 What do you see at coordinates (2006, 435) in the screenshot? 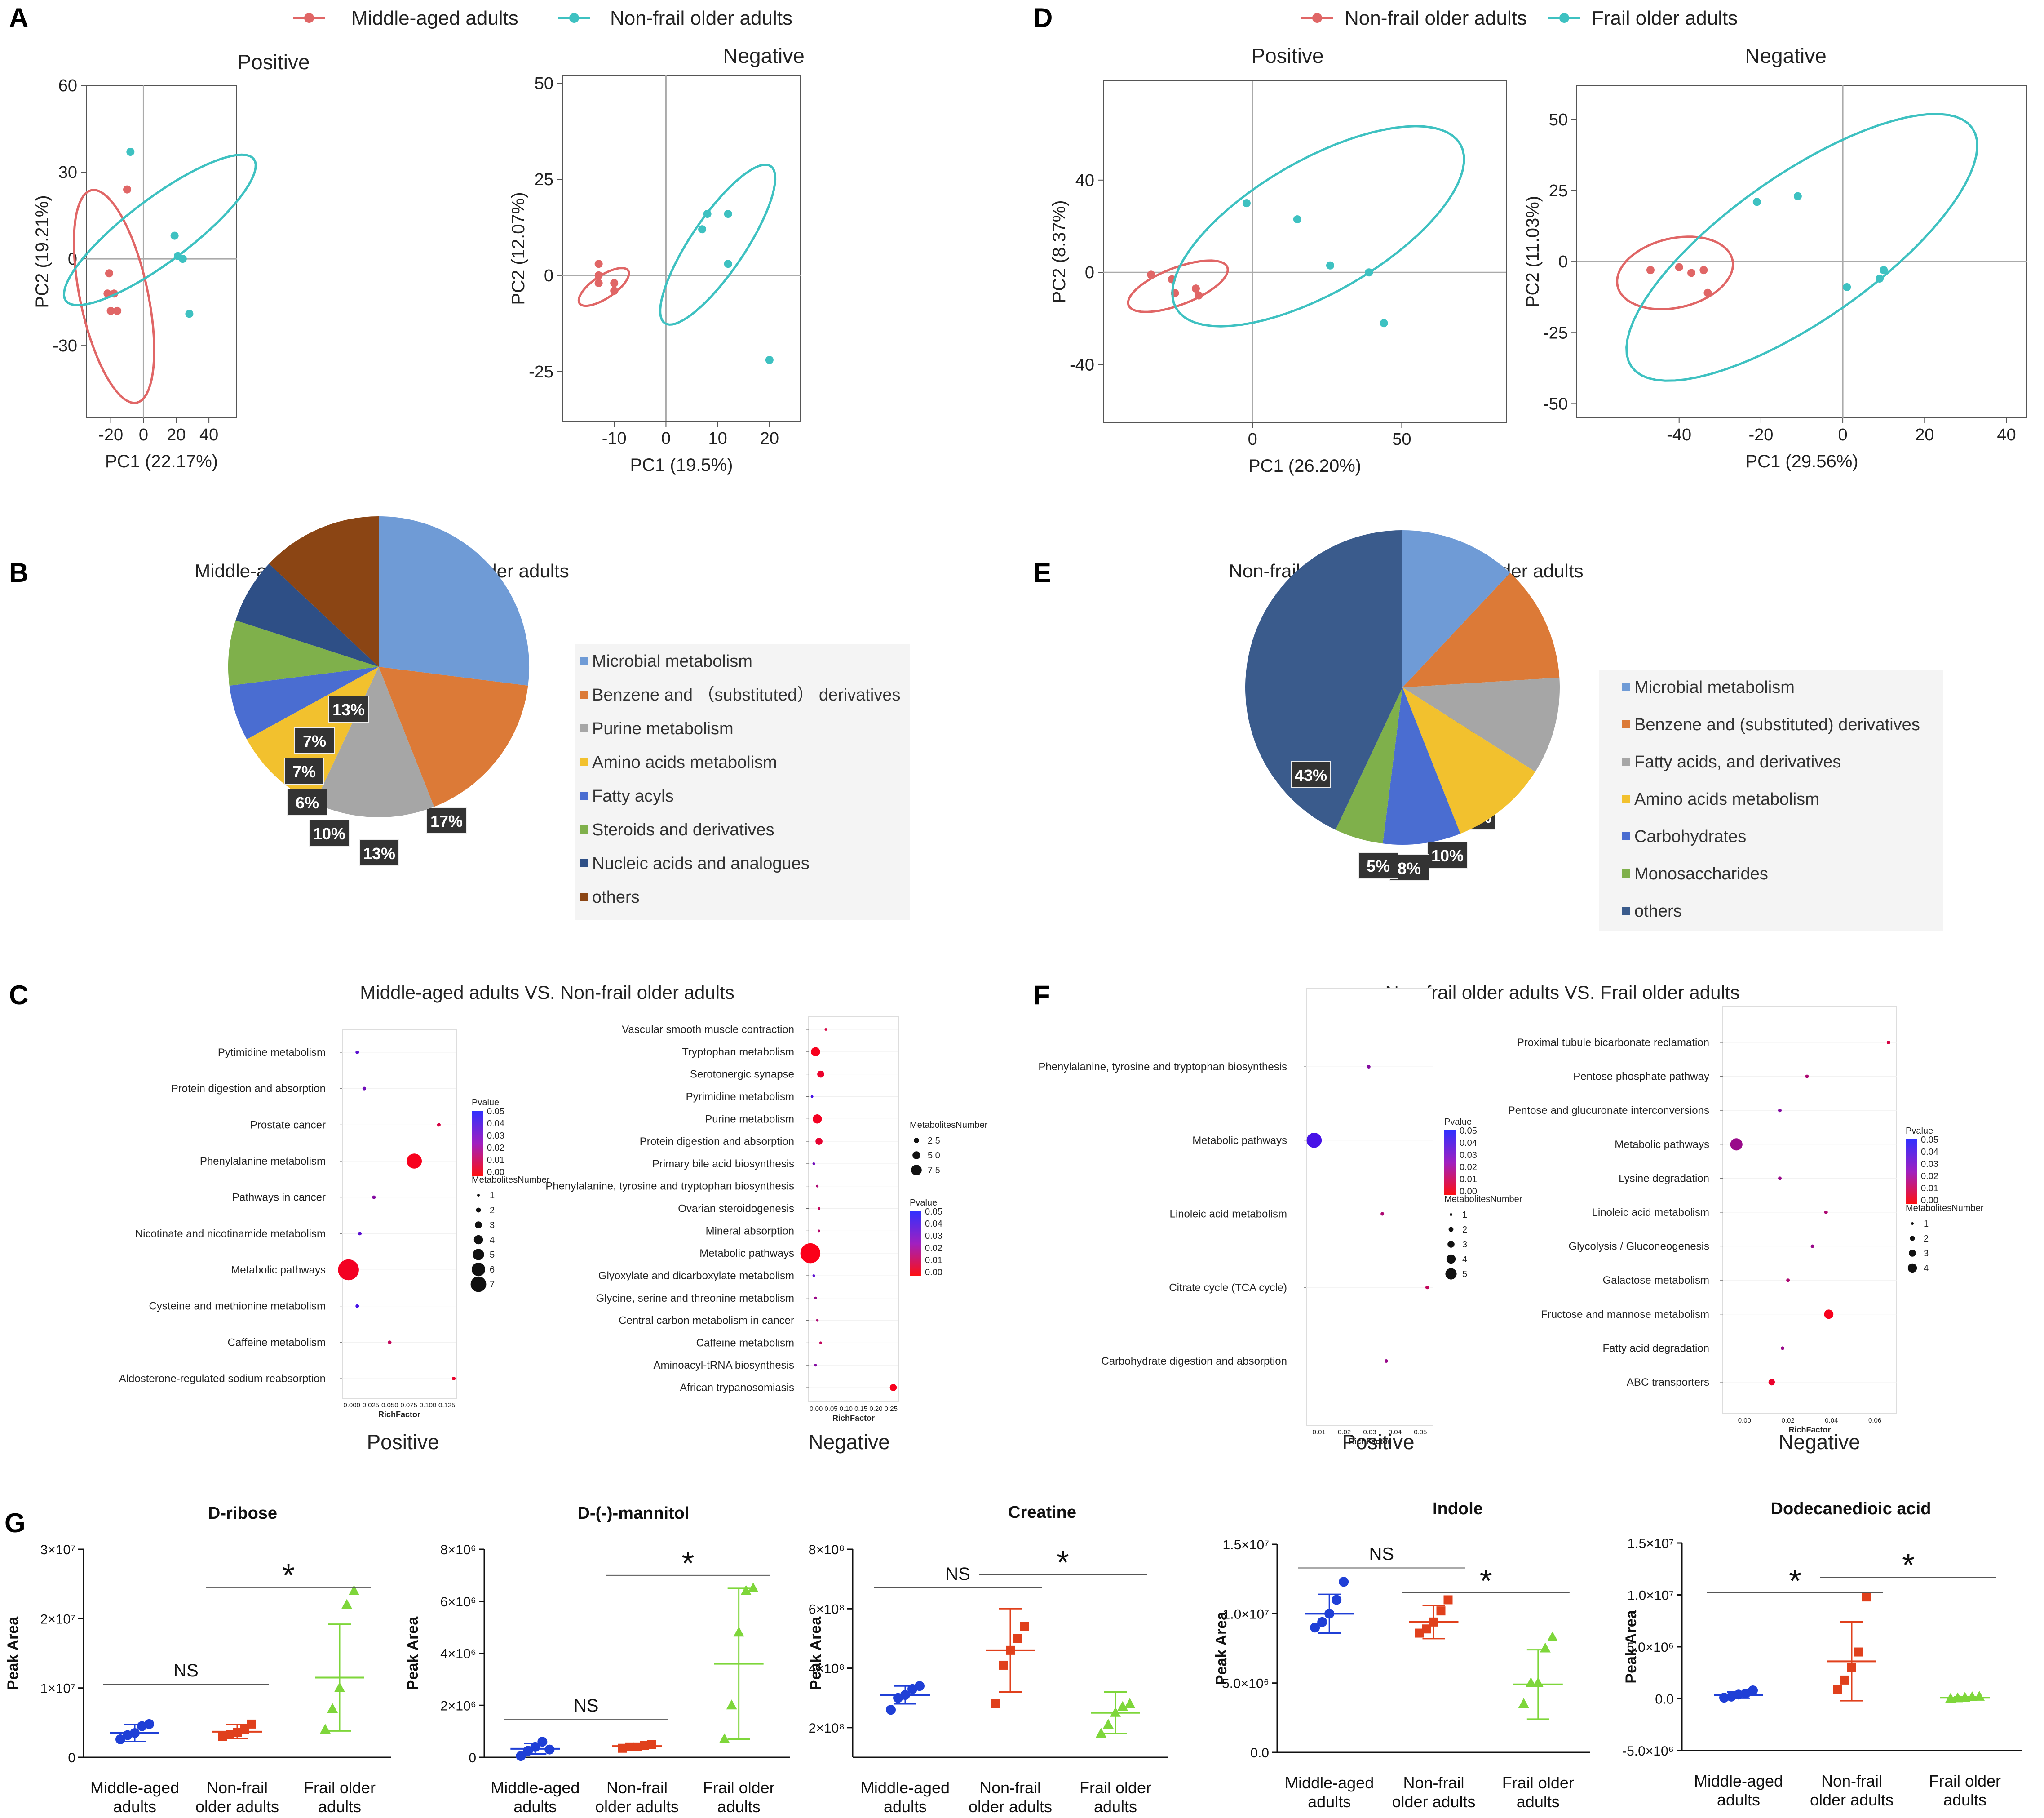
I see `x-tick-label: 40` at bounding box center [2006, 435].